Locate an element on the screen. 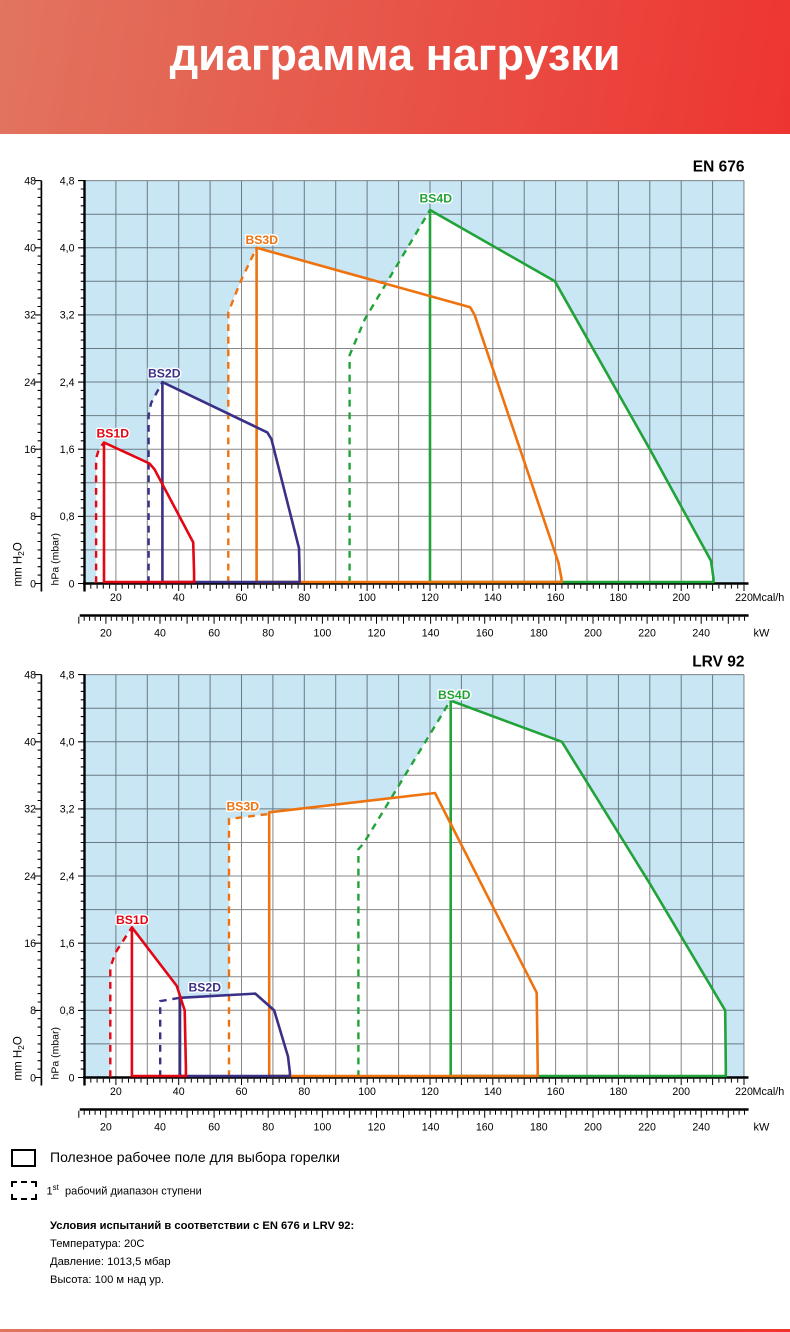  svg-text: LRV 92 is located at coordinates (718, 662).